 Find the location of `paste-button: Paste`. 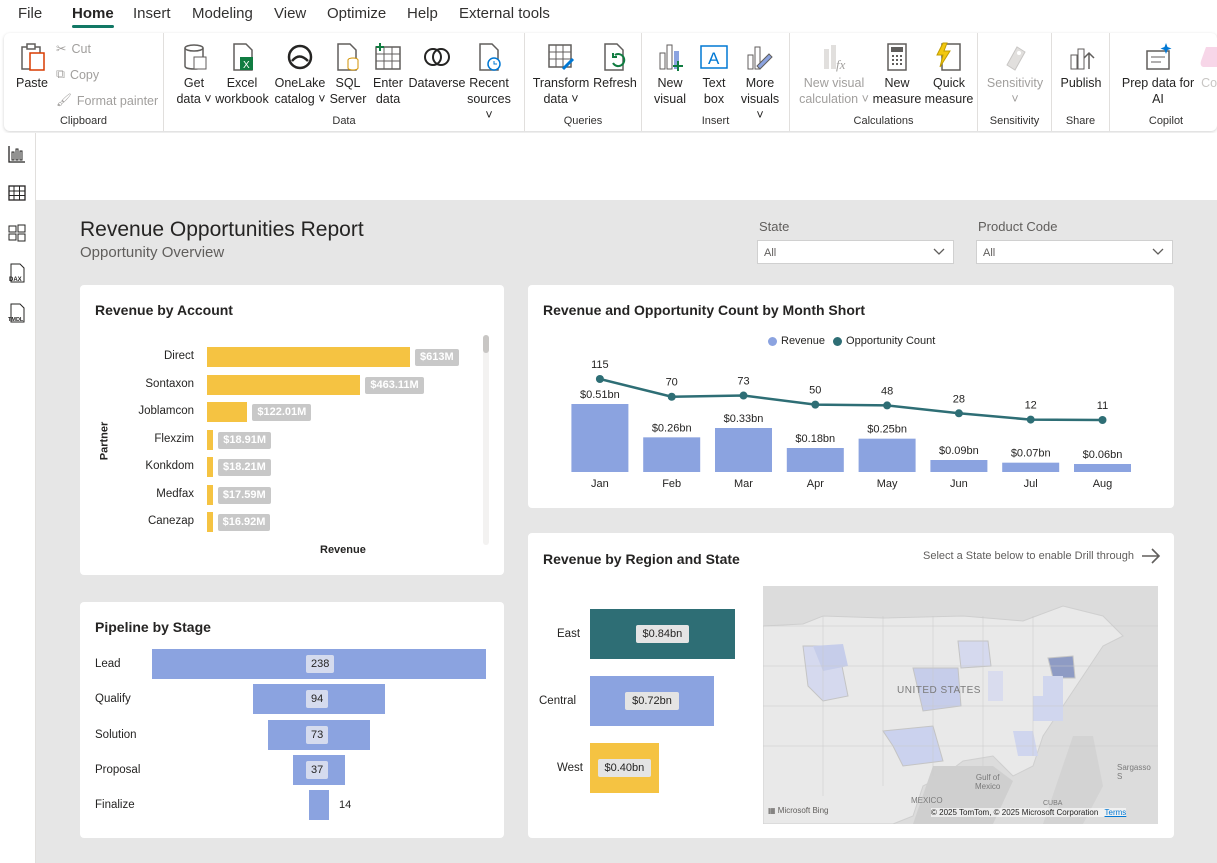

paste-button: Paste is located at coordinates (32, 66).